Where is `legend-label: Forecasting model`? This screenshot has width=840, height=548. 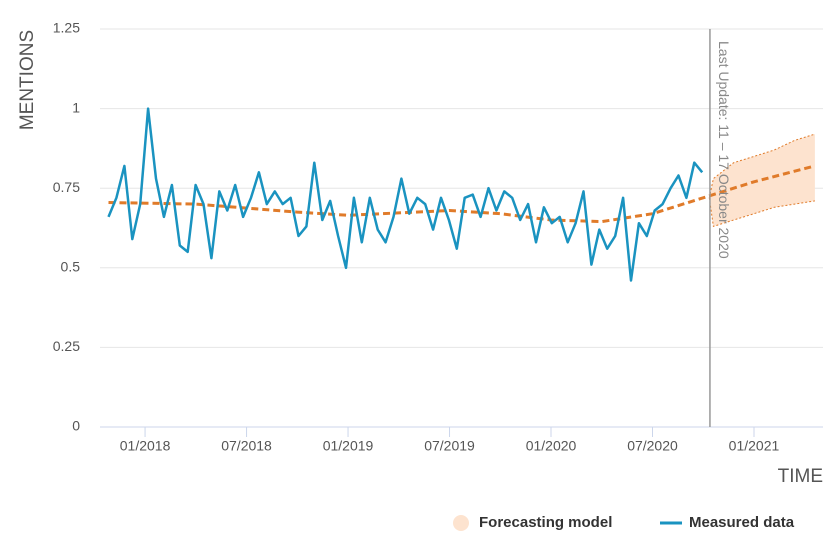 legend-label: Forecasting model is located at coordinates (545, 522).